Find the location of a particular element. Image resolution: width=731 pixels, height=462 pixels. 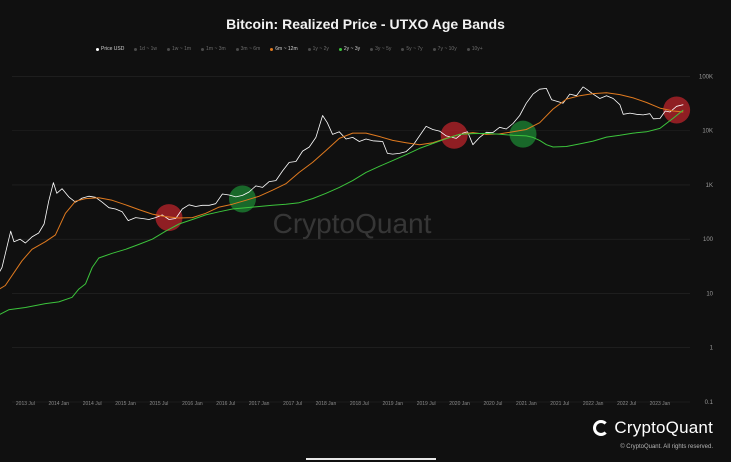

legend-item: 5y ~ 7y is located at coordinates (412, 49).